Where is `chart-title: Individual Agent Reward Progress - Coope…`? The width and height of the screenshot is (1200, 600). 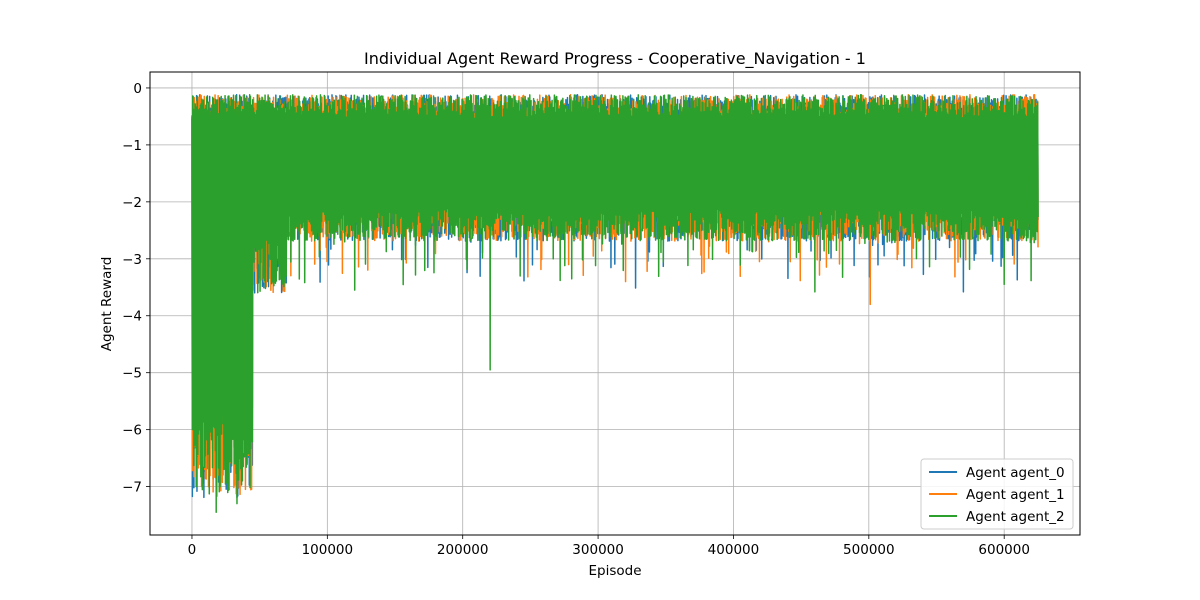
chart-title: Individual Agent Reward Progress - Coope… is located at coordinates (615, 59).